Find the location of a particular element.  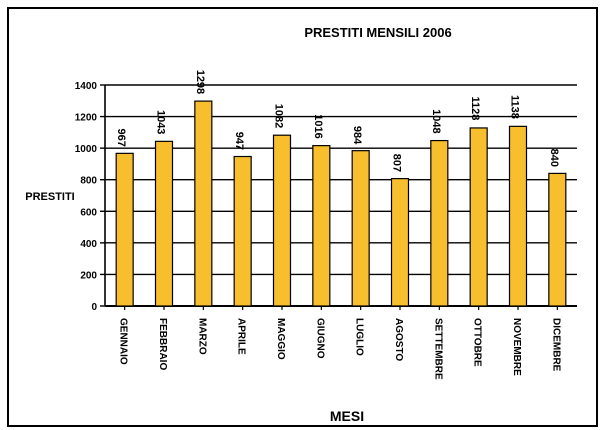

value-label: 1016 is located at coordinates (318, 126).